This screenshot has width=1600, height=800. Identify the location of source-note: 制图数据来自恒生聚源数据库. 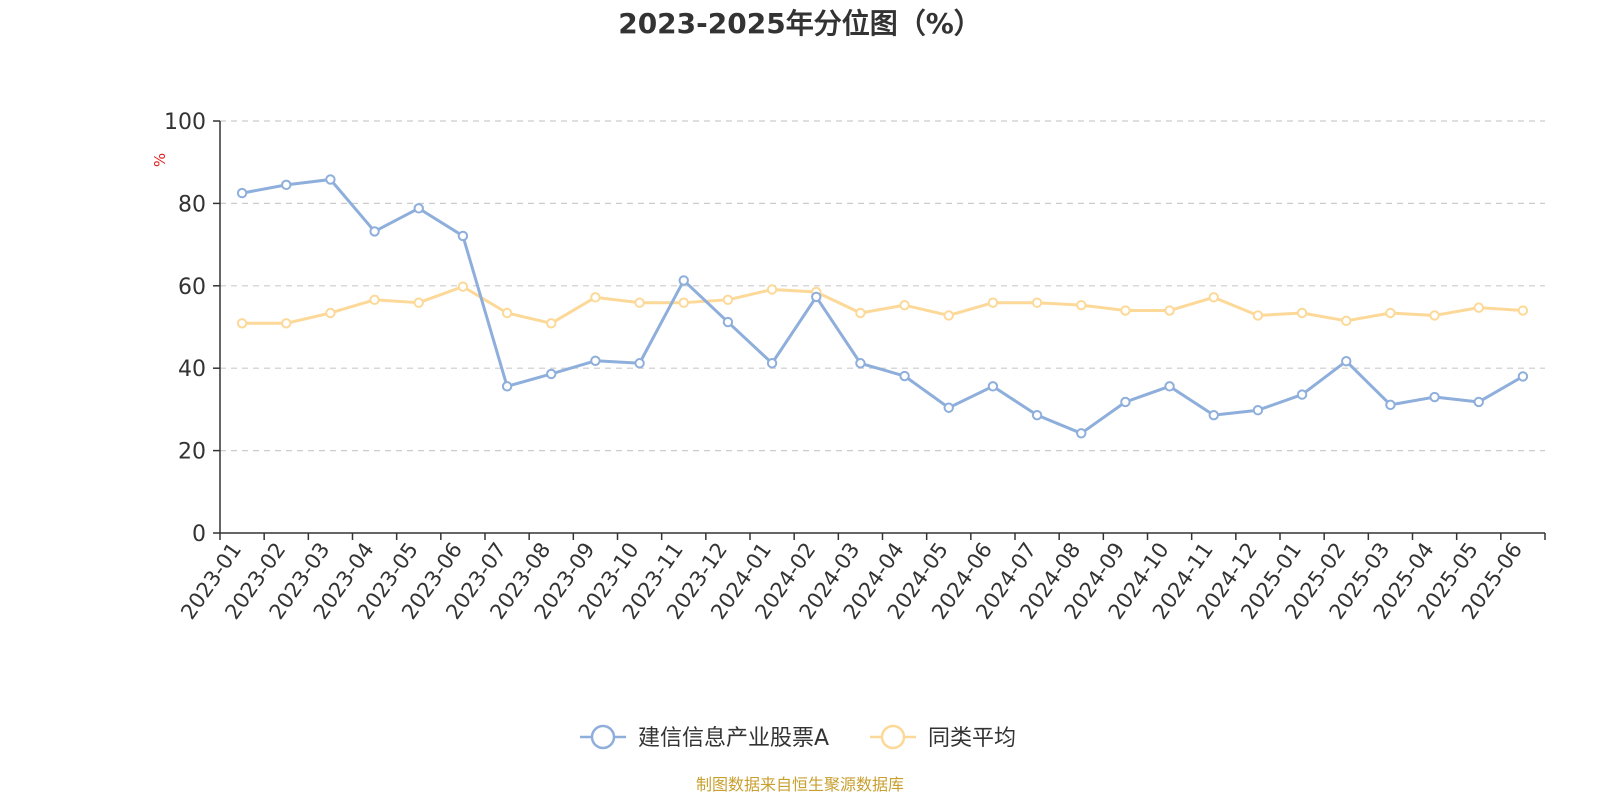
(800, 784).